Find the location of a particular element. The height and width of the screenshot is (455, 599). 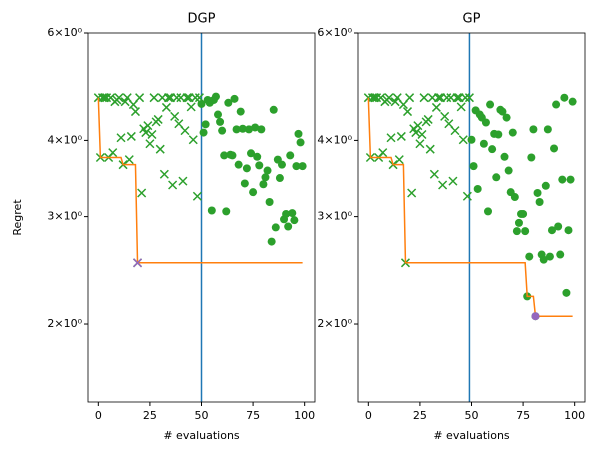

x-axis-label: # evaluations is located at coordinates (201, 435).